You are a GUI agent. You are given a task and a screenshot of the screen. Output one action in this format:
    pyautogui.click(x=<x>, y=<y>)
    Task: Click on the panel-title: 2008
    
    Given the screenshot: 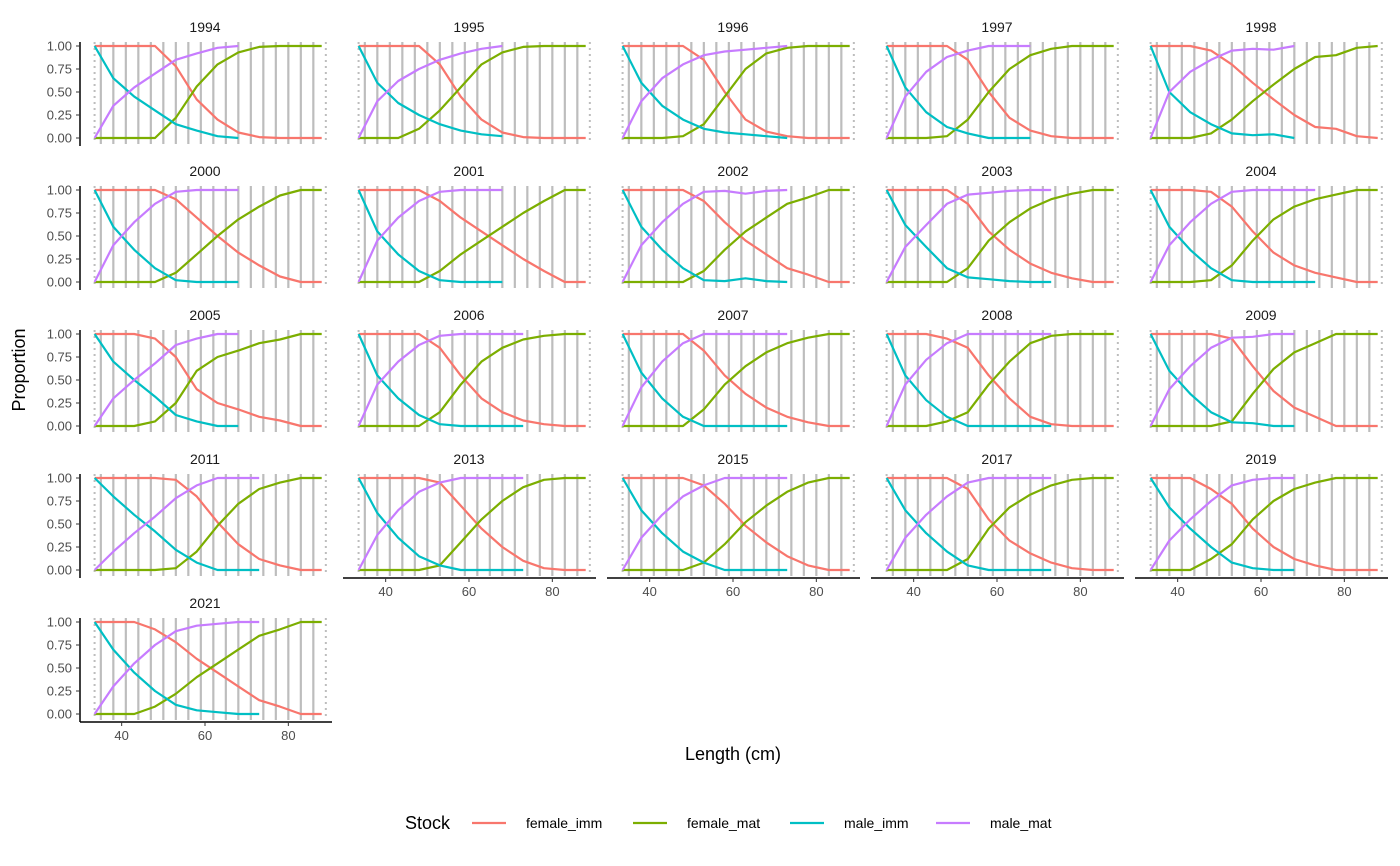 What is the action you would take?
    pyautogui.click(x=996, y=315)
    